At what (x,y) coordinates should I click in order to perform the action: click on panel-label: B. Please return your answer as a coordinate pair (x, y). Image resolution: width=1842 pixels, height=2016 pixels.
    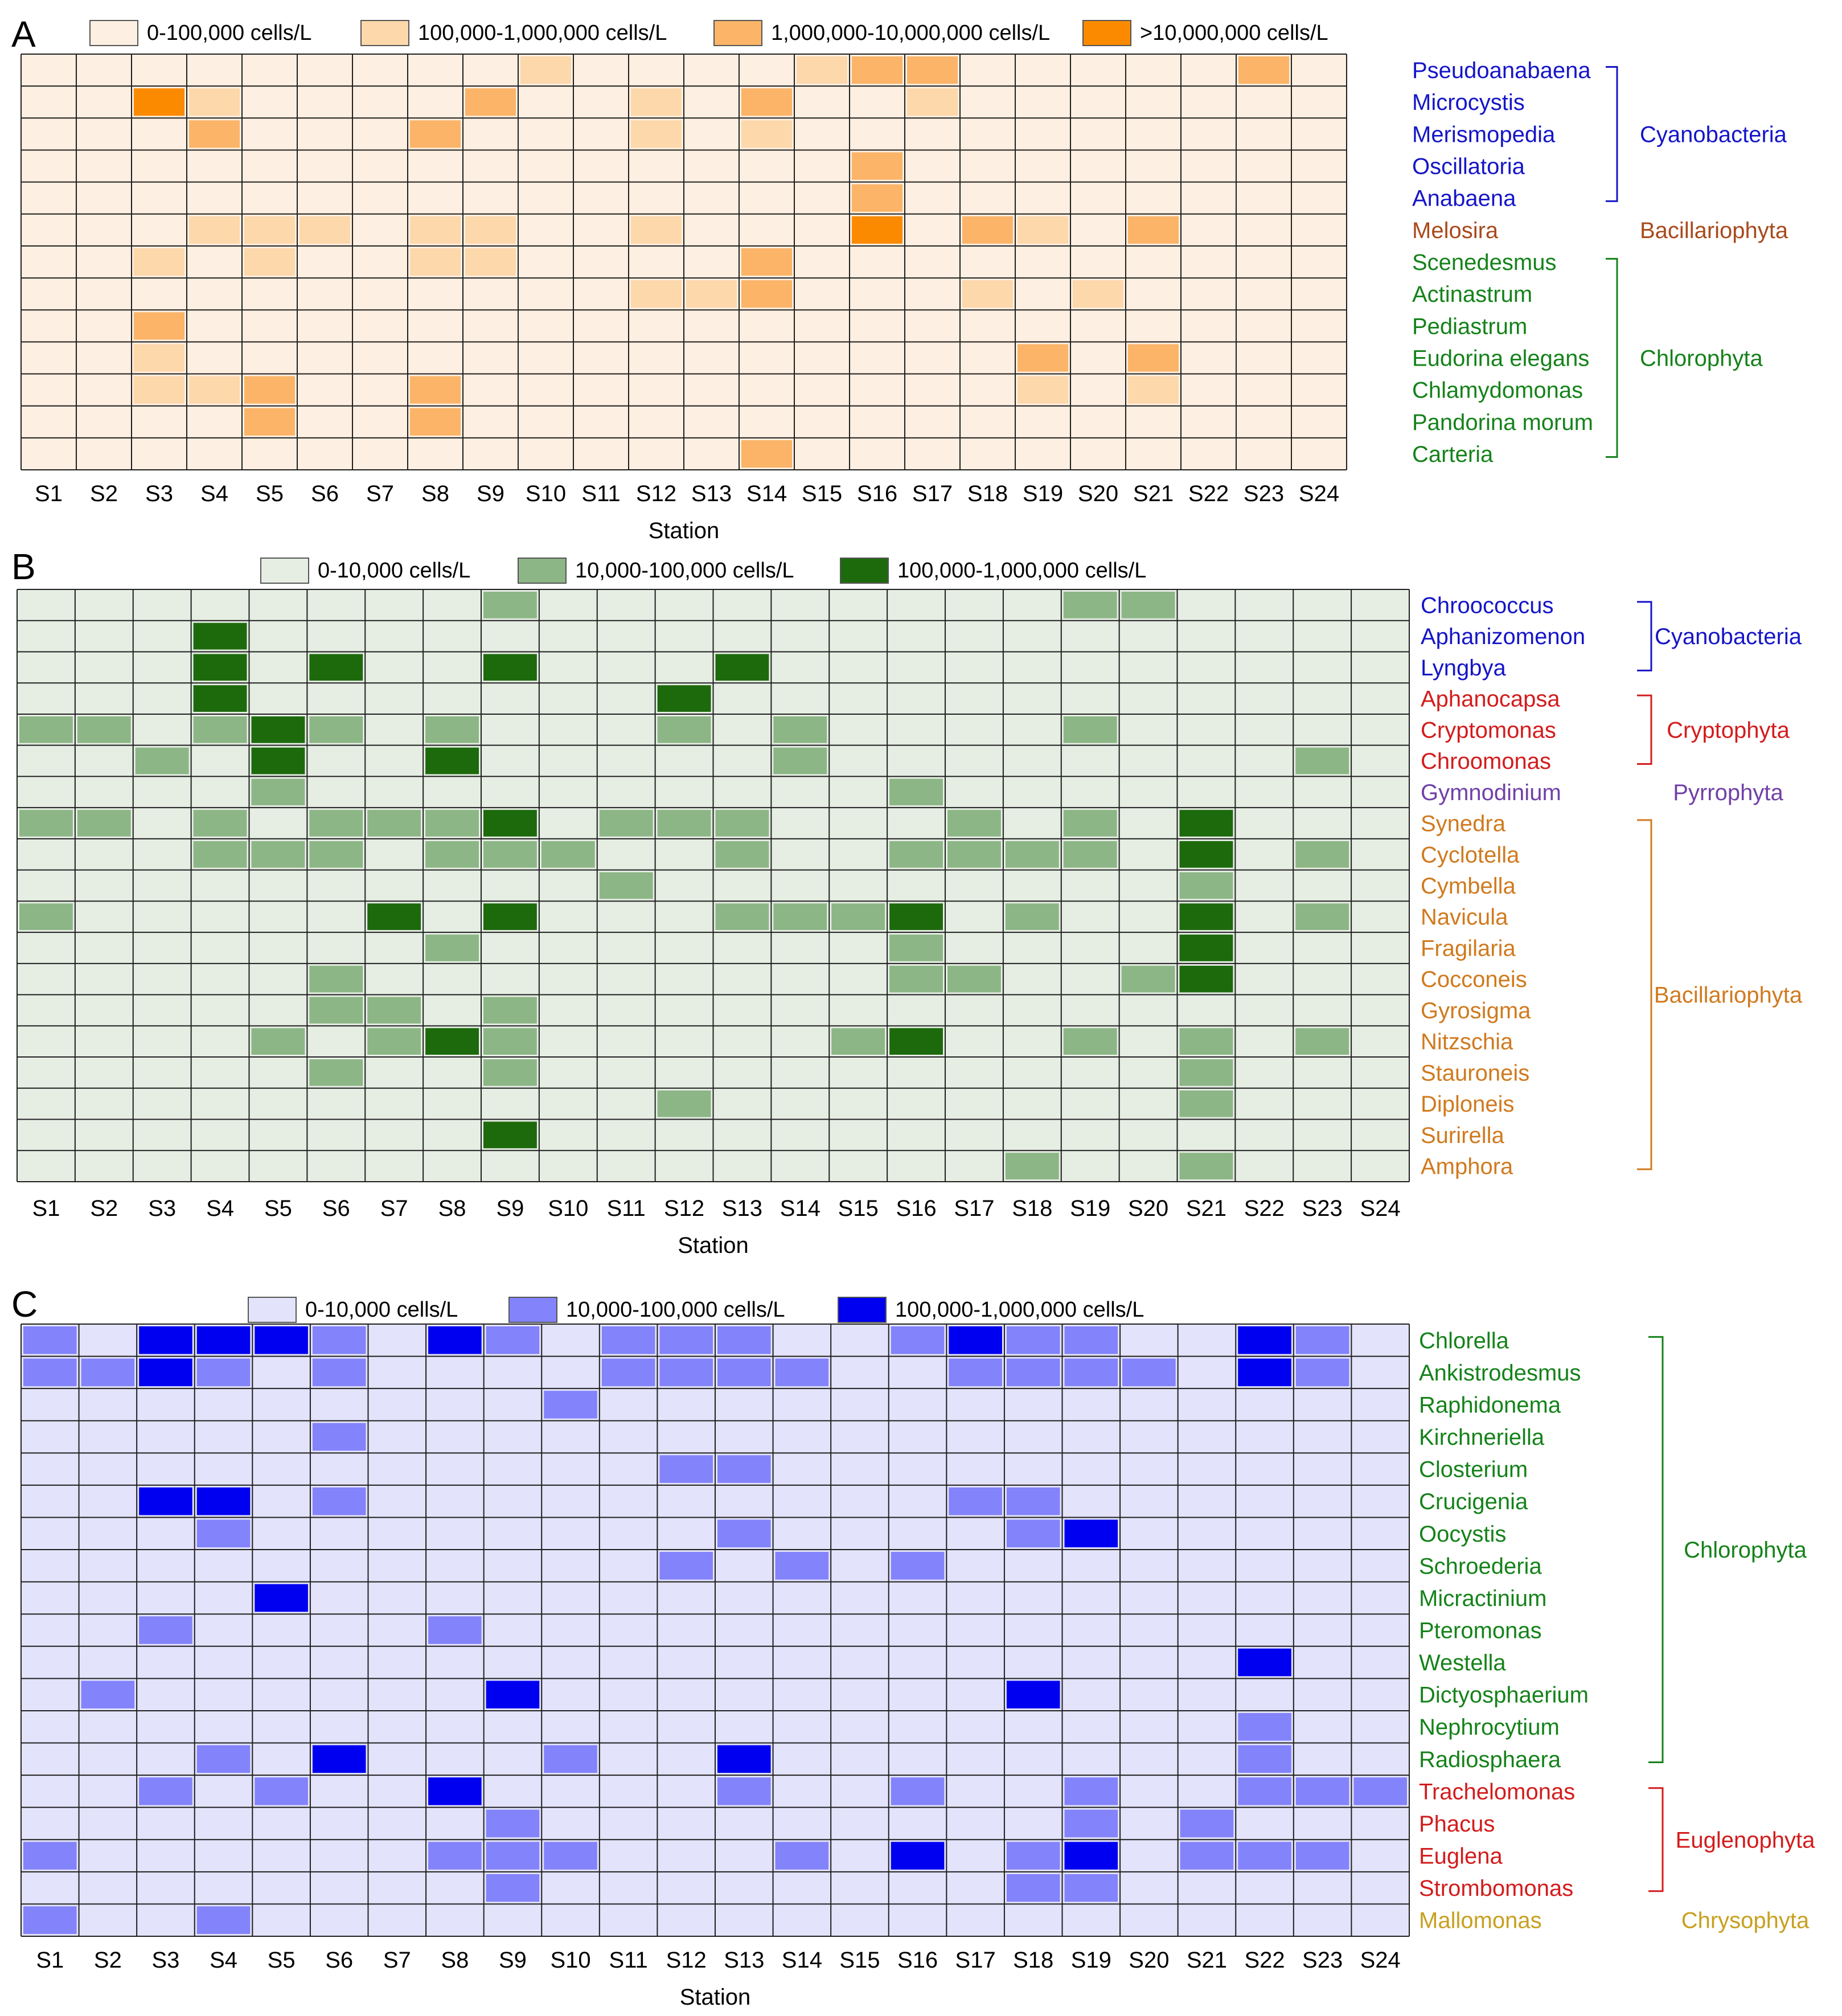
    Looking at the image, I should click on (23, 566).